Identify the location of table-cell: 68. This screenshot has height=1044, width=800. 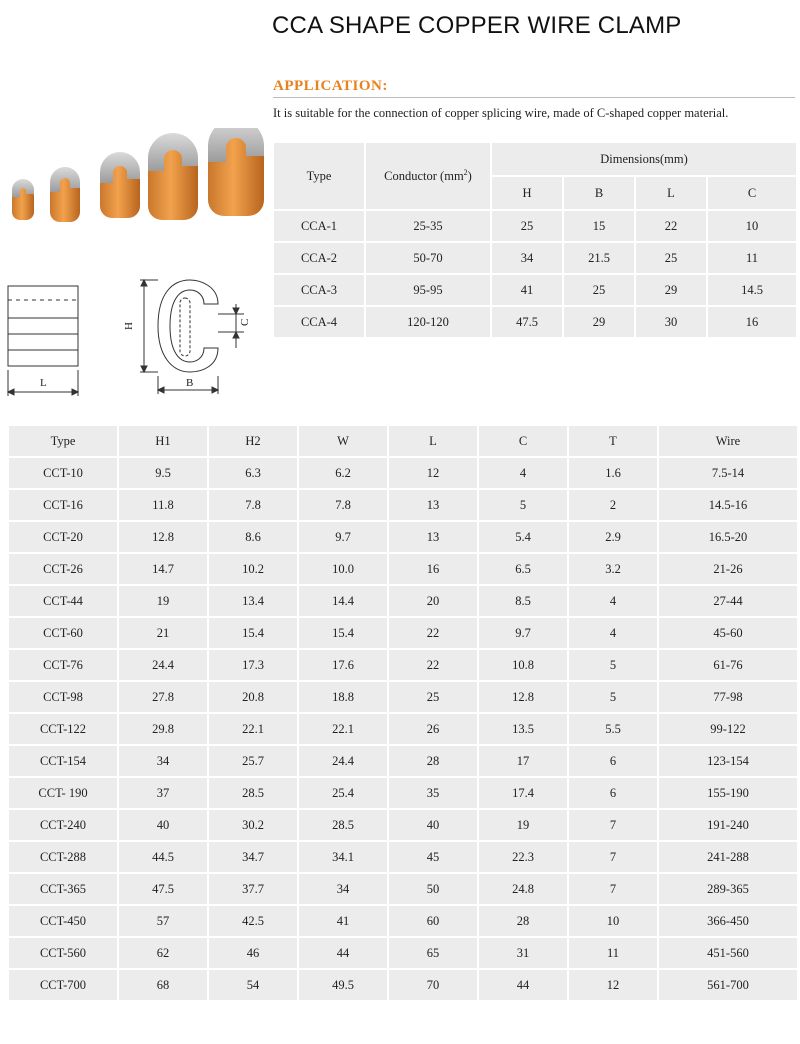
(163, 985).